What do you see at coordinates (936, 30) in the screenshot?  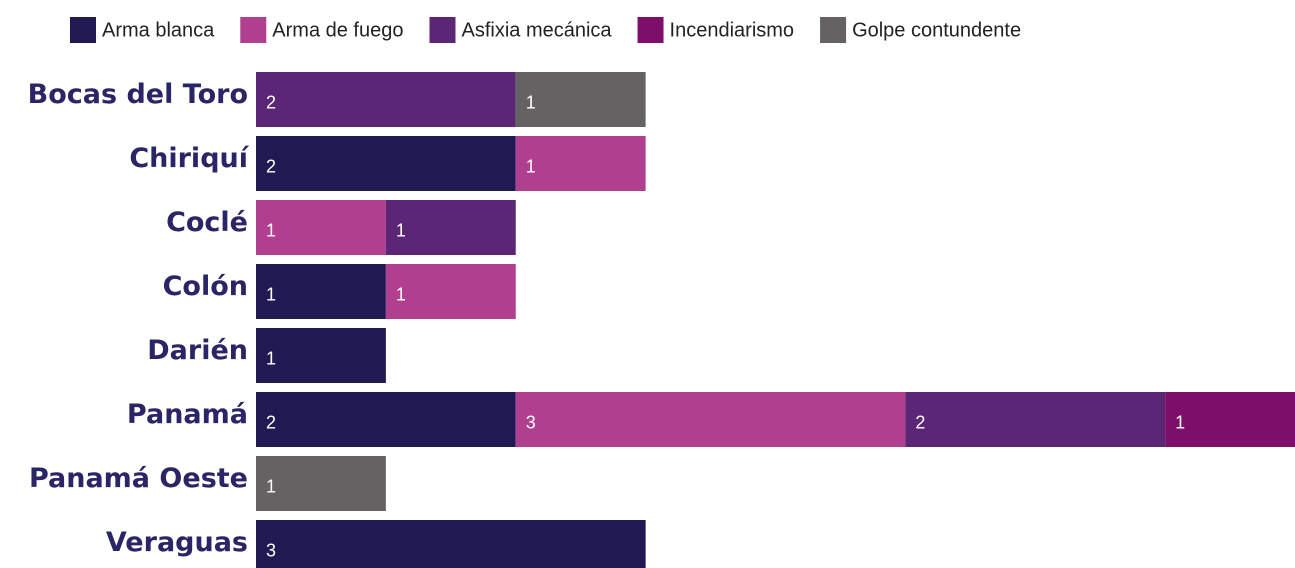 I see `legend-label: Golpe contundente` at bounding box center [936, 30].